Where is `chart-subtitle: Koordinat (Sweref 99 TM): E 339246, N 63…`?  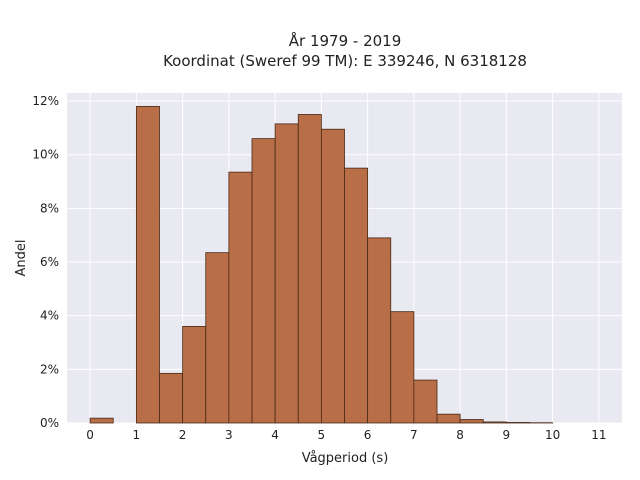 chart-subtitle: Koordinat (Sweref 99 TM): E 339246, N 63… is located at coordinates (345, 61).